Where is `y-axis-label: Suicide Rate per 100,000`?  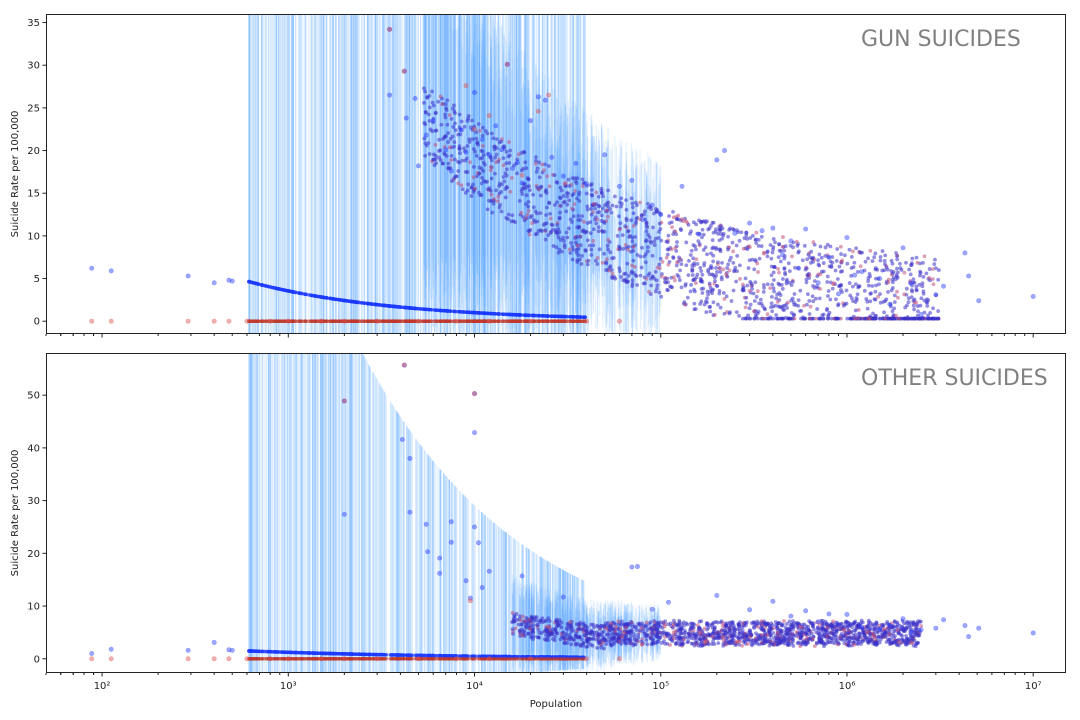
y-axis-label: Suicide Rate per 100,000 is located at coordinates (15, 513).